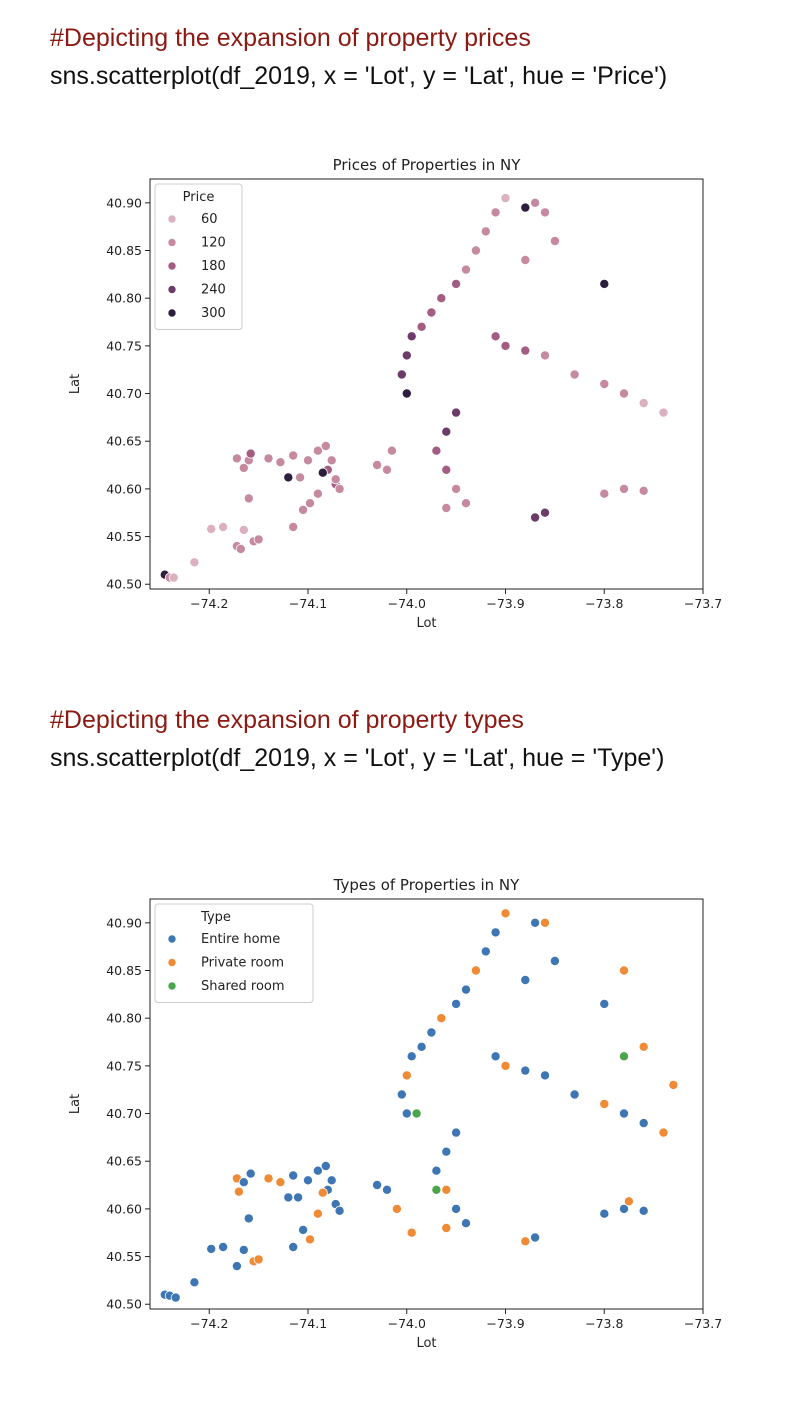 This screenshot has width=802, height=1418. Describe the element at coordinates (213, 243) in the screenshot. I see `chart-1-legend-label: 120` at that location.